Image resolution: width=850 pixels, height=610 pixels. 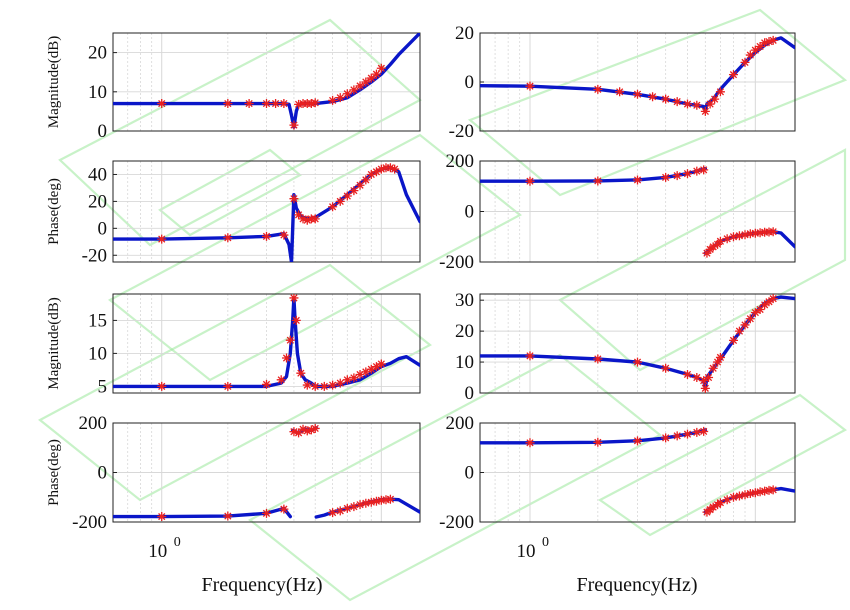 What do you see at coordinates (464, 362) in the screenshot?
I see `y-tick-label: 10` at bounding box center [464, 362].